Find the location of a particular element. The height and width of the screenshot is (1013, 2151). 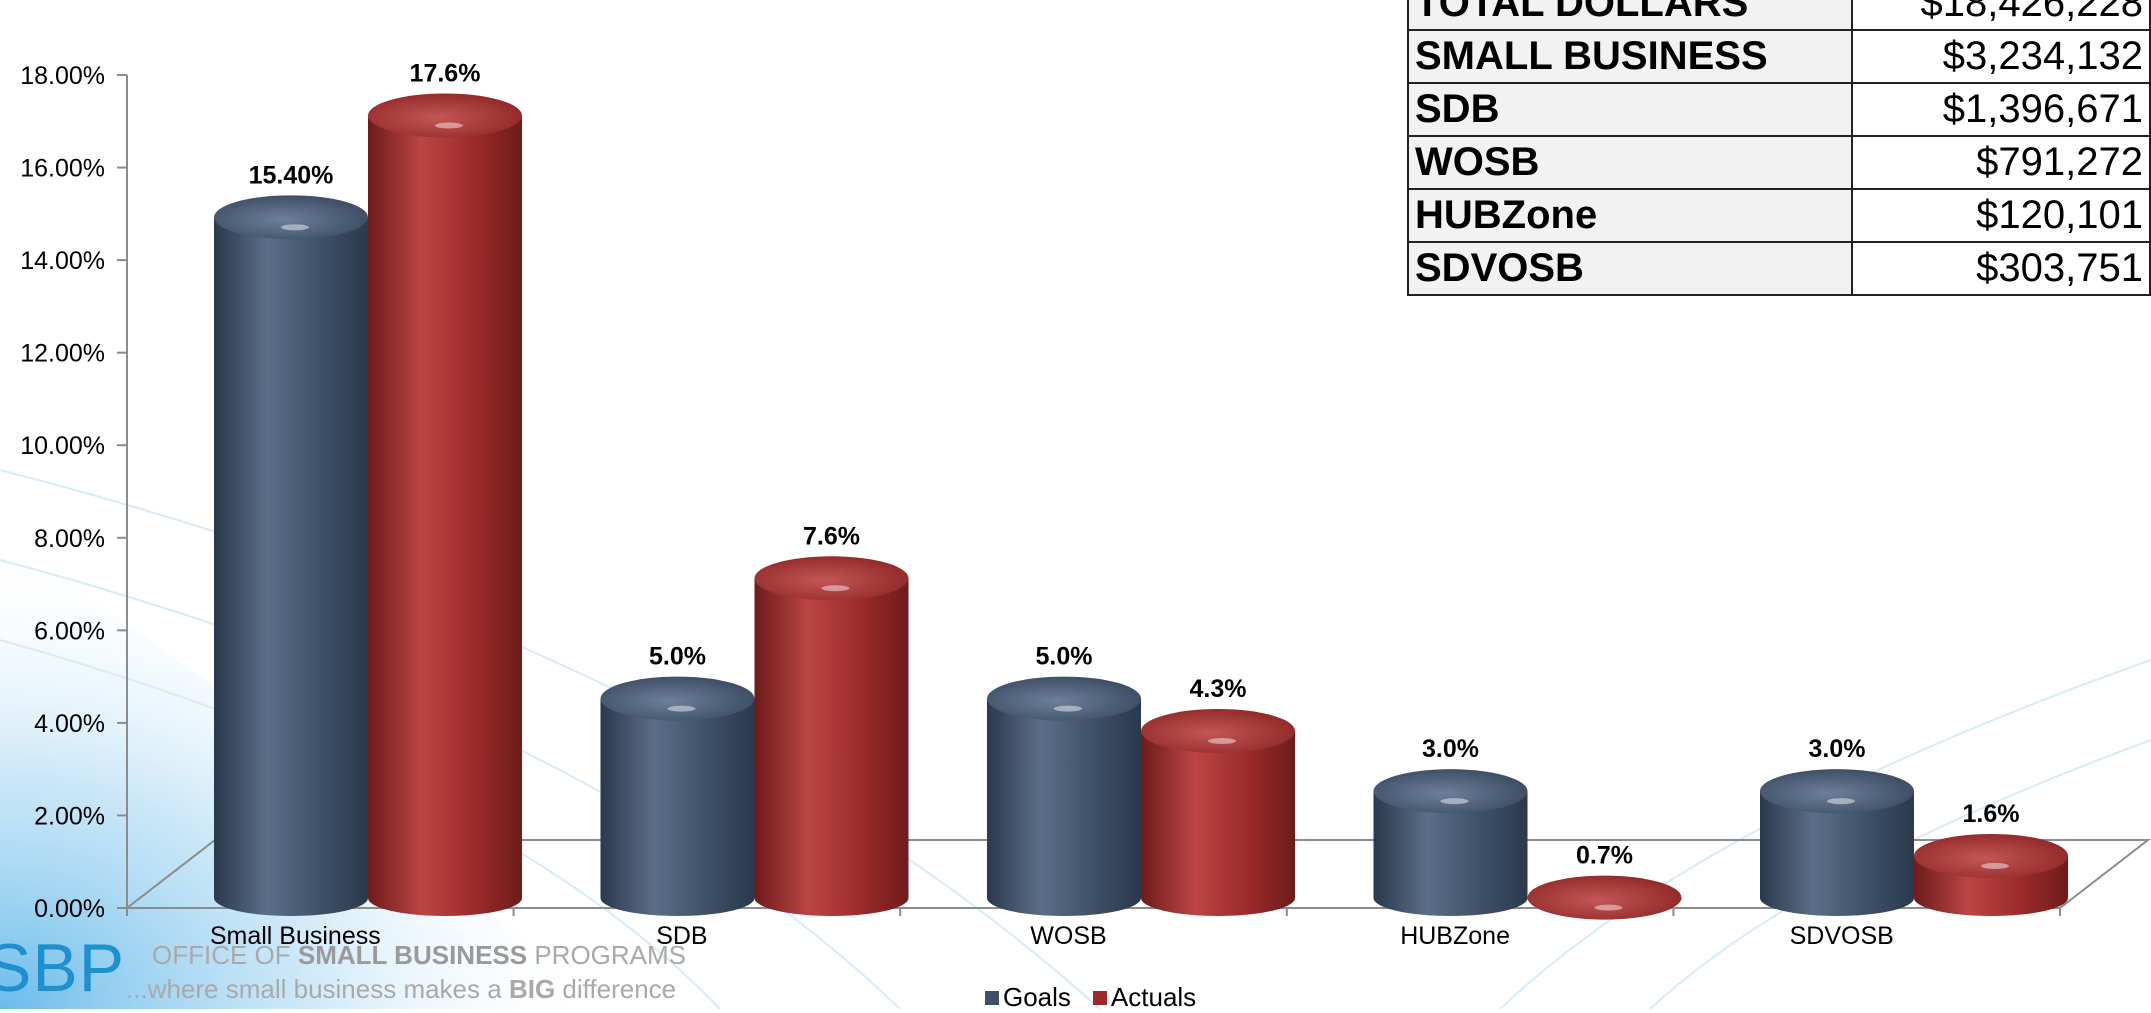

table-row: HUBZone $120,101 is located at coordinates (1779, 215).